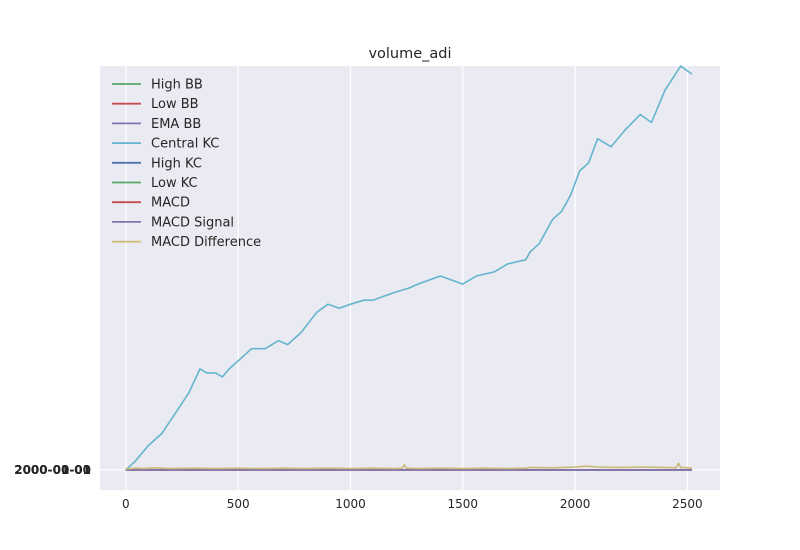 The width and height of the screenshot is (800, 550). Describe the element at coordinates (238, 504) in the screenshot. I see `x-tick-label: 500` at that location.